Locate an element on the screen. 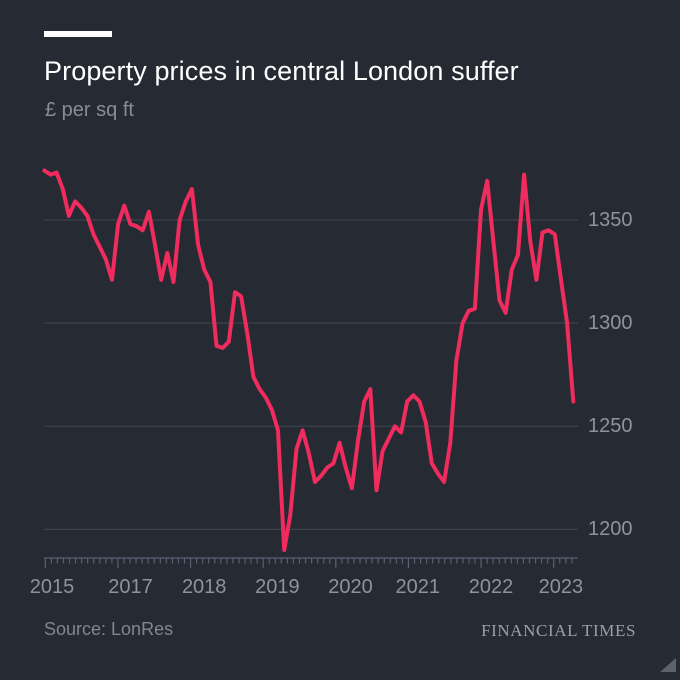  chart-subtitle: £ per sq ft is located at coordinates (89, 110).